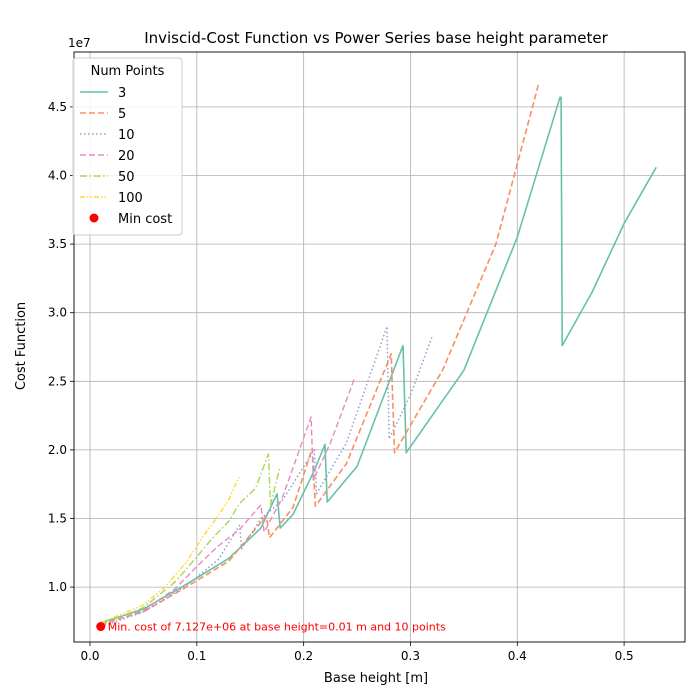 The width and height of the screenshot is (700, 700). I want to click on y-scale-label: 1e7, so click(79, 43).